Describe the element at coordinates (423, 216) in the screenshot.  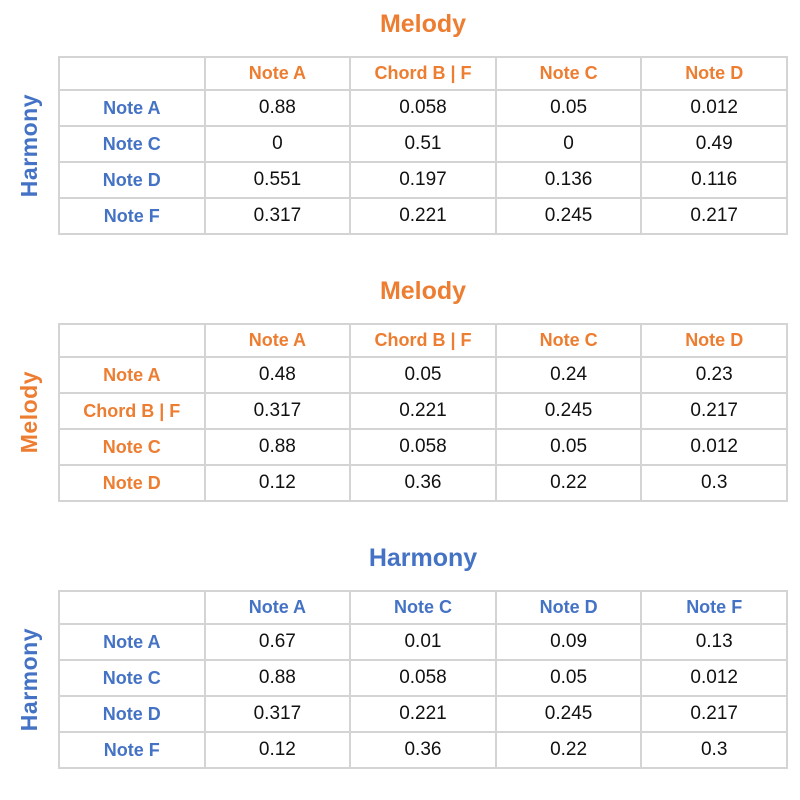
I see `table-row: Note F 0.317 0.221 0.245 0.217` at that location.